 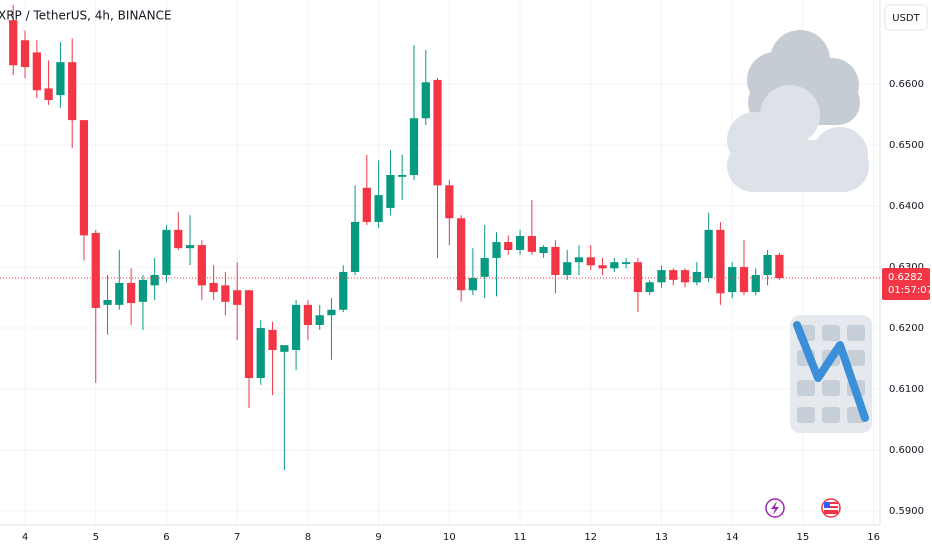 What do you see at coordinates (831, 508) in the screenshot?
I see `flag-icon` at bounding box center [831, 508].